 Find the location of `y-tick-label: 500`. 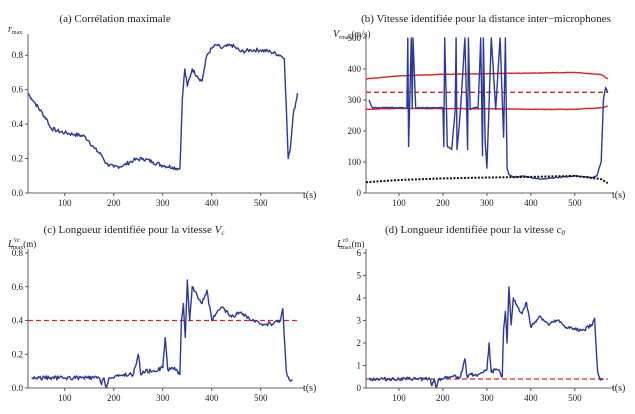

y-tick-label: 500 is located at coordinates (355, 38).